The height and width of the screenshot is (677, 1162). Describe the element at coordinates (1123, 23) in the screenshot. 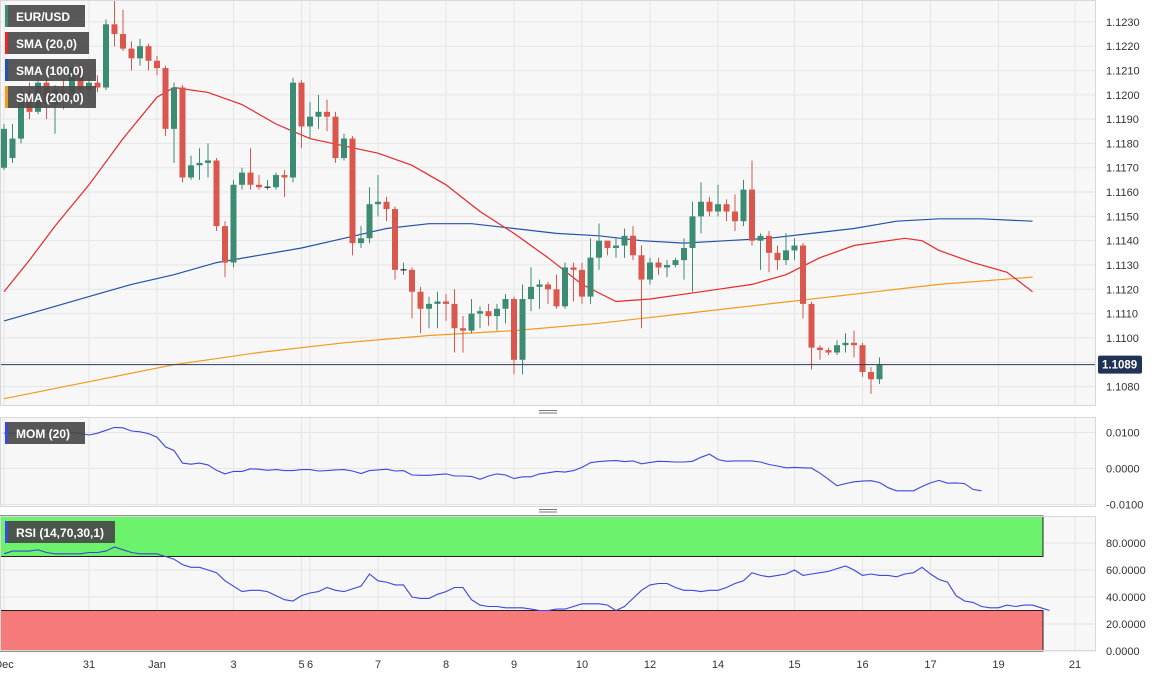

I see `price-y-tick-label: 1.1230` at that location.